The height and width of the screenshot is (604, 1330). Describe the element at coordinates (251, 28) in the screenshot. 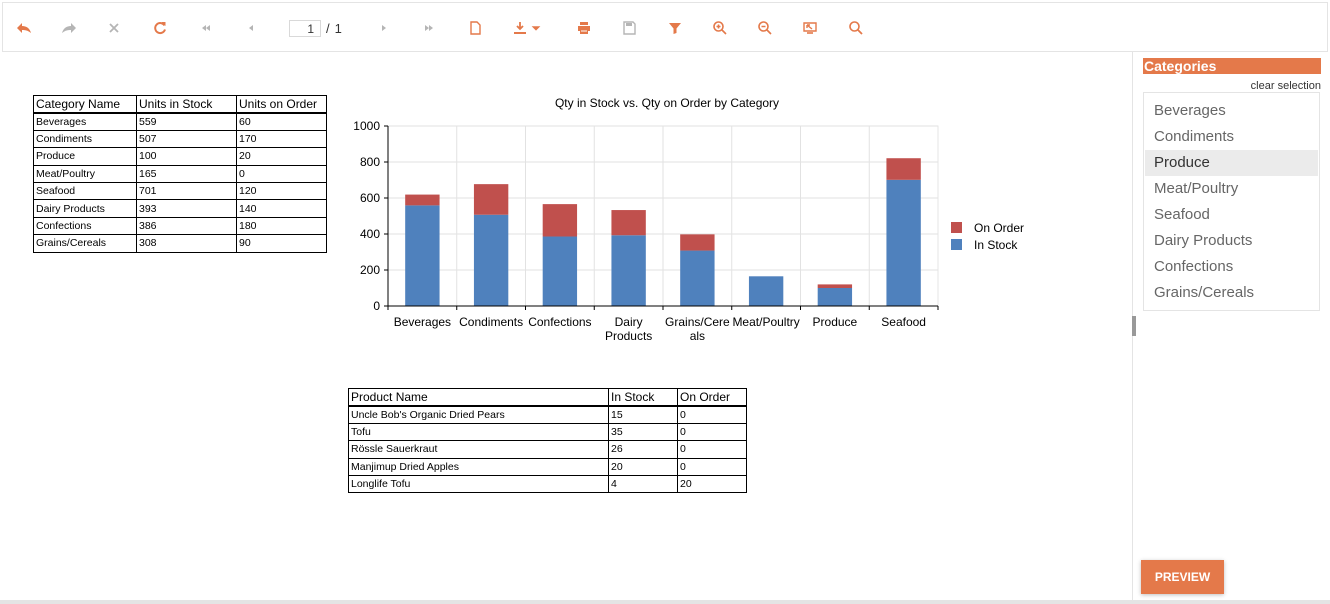

I see `prev-page-button` at that location.